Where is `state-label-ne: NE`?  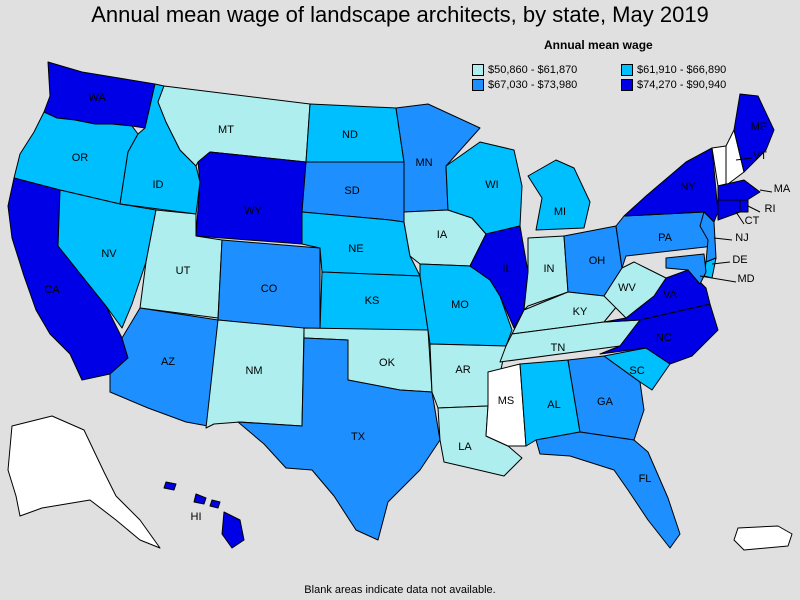 state-label-ne: NE is located at coordinates (355, 249).